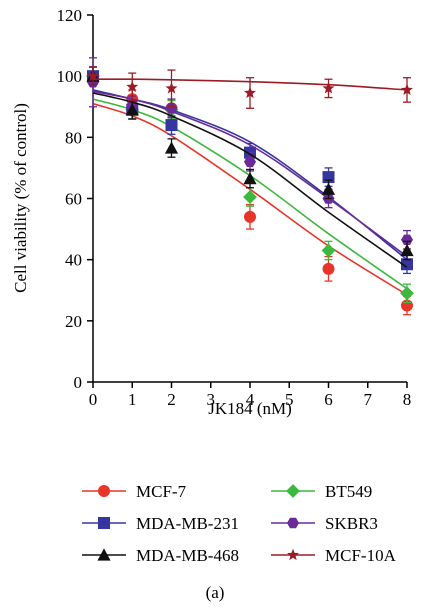 This screenshot has width=430, height=612. What do you see at coordinates (211, 399) in the screenshot?
I see `x-tick-label: 3` at bounding box center [211, 399].